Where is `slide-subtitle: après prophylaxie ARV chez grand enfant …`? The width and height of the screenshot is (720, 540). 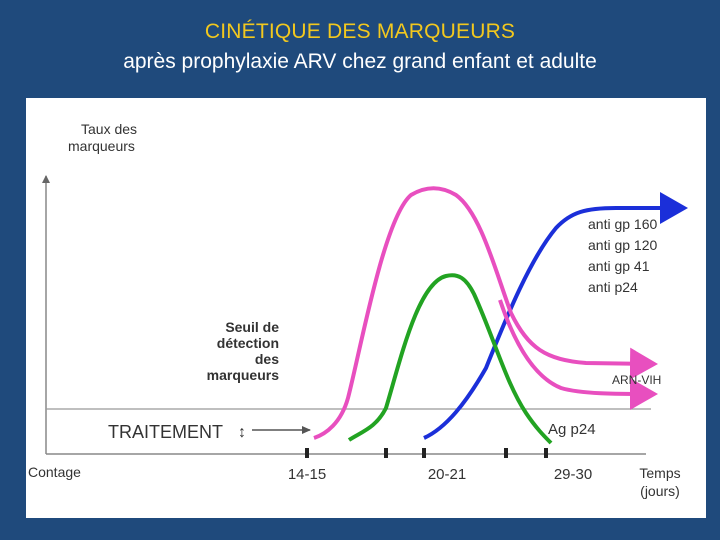 slide-subtitle: après prophylaxie ARV chez grand enfant … is located at coordinates (360, 61).